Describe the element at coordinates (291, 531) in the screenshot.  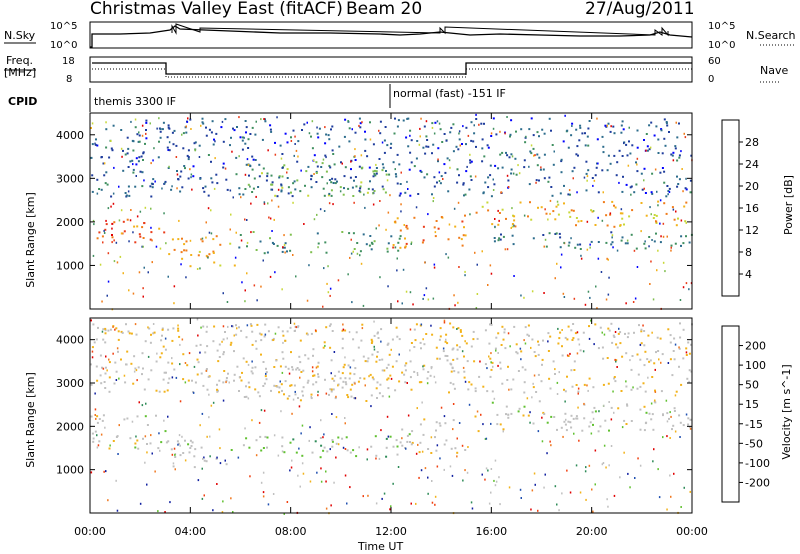
I see `x-tick-label: 08:00` at that location.